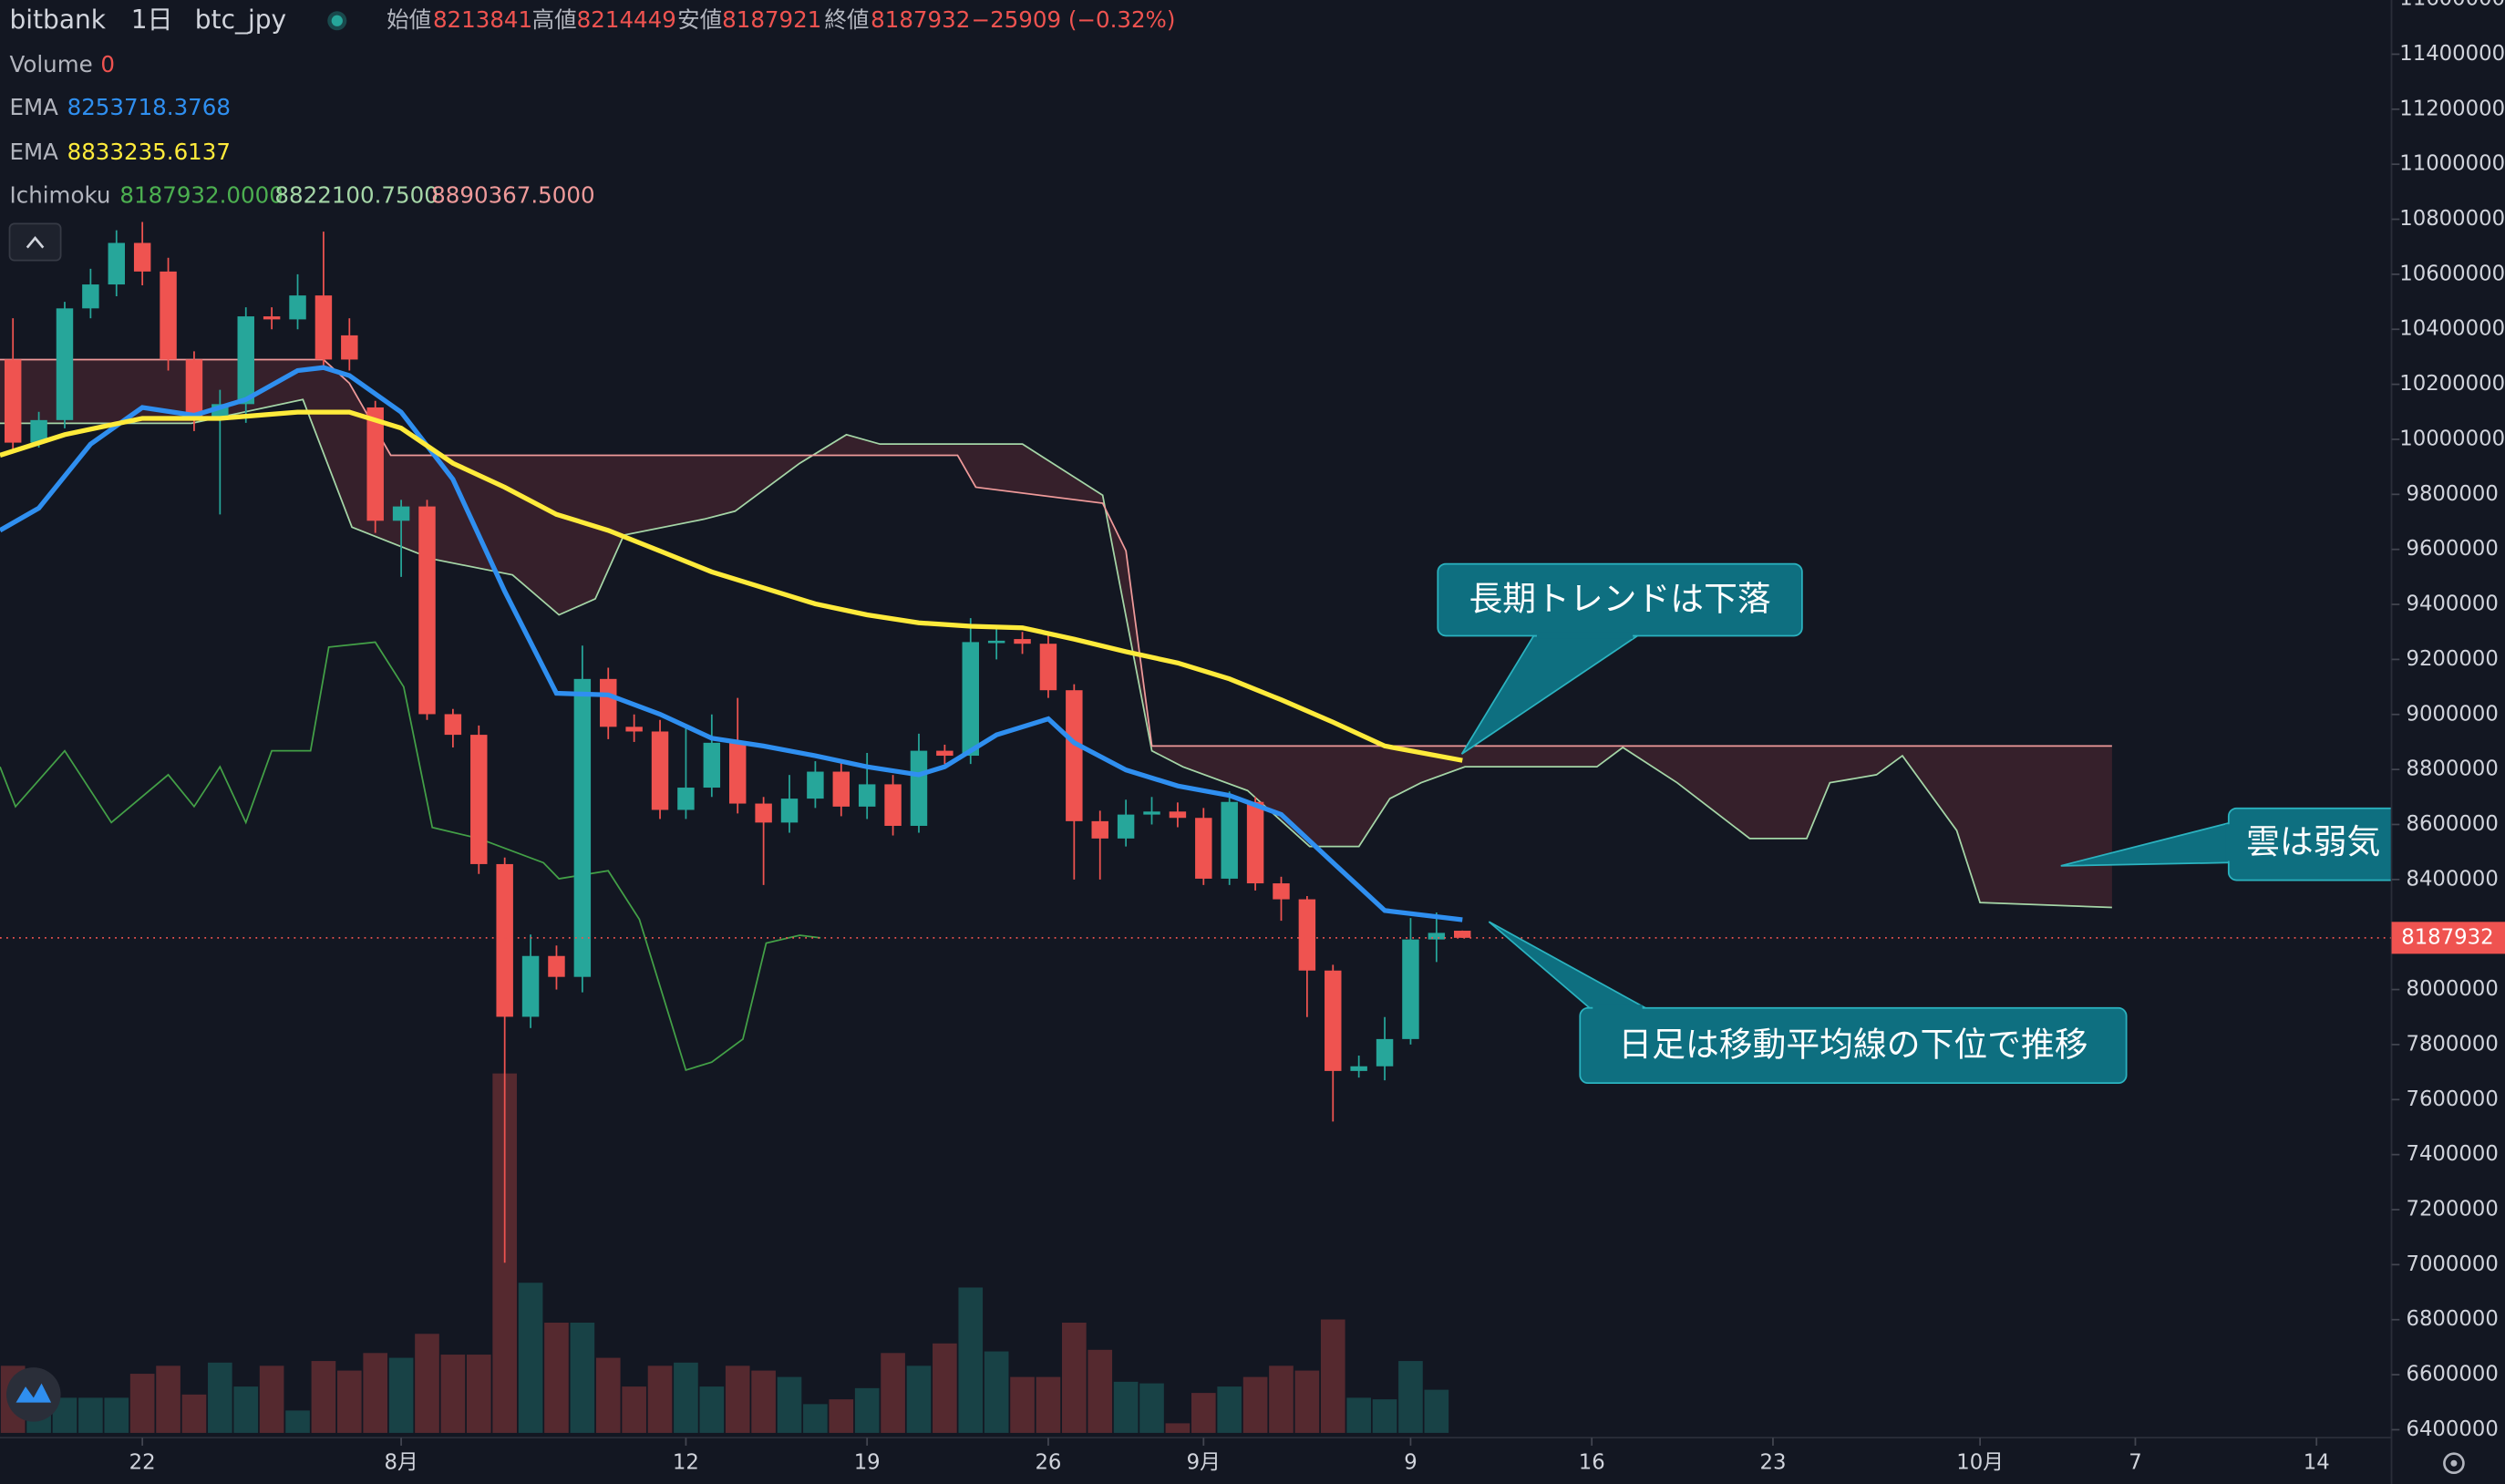 This screenshot has width=2505, height=1484. I want to click on y-tick-label: 11000000, so click(2452, 164).